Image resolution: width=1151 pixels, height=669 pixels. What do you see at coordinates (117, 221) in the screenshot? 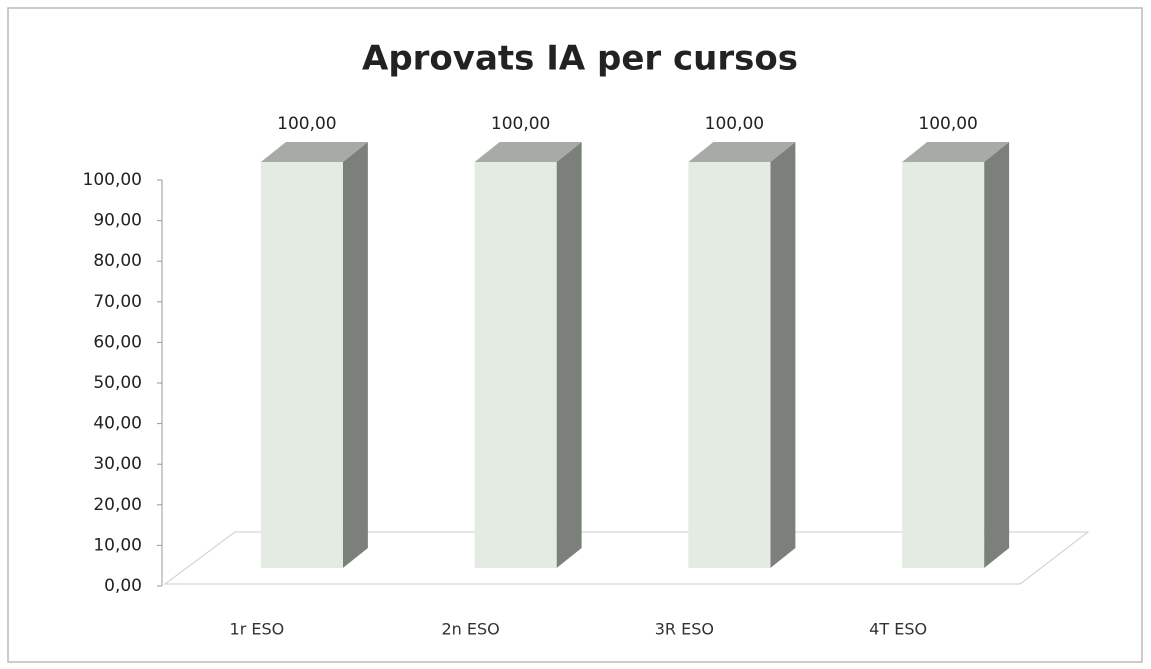
I see `y-tick-label: 90,00` at bounding box center [117, 221].